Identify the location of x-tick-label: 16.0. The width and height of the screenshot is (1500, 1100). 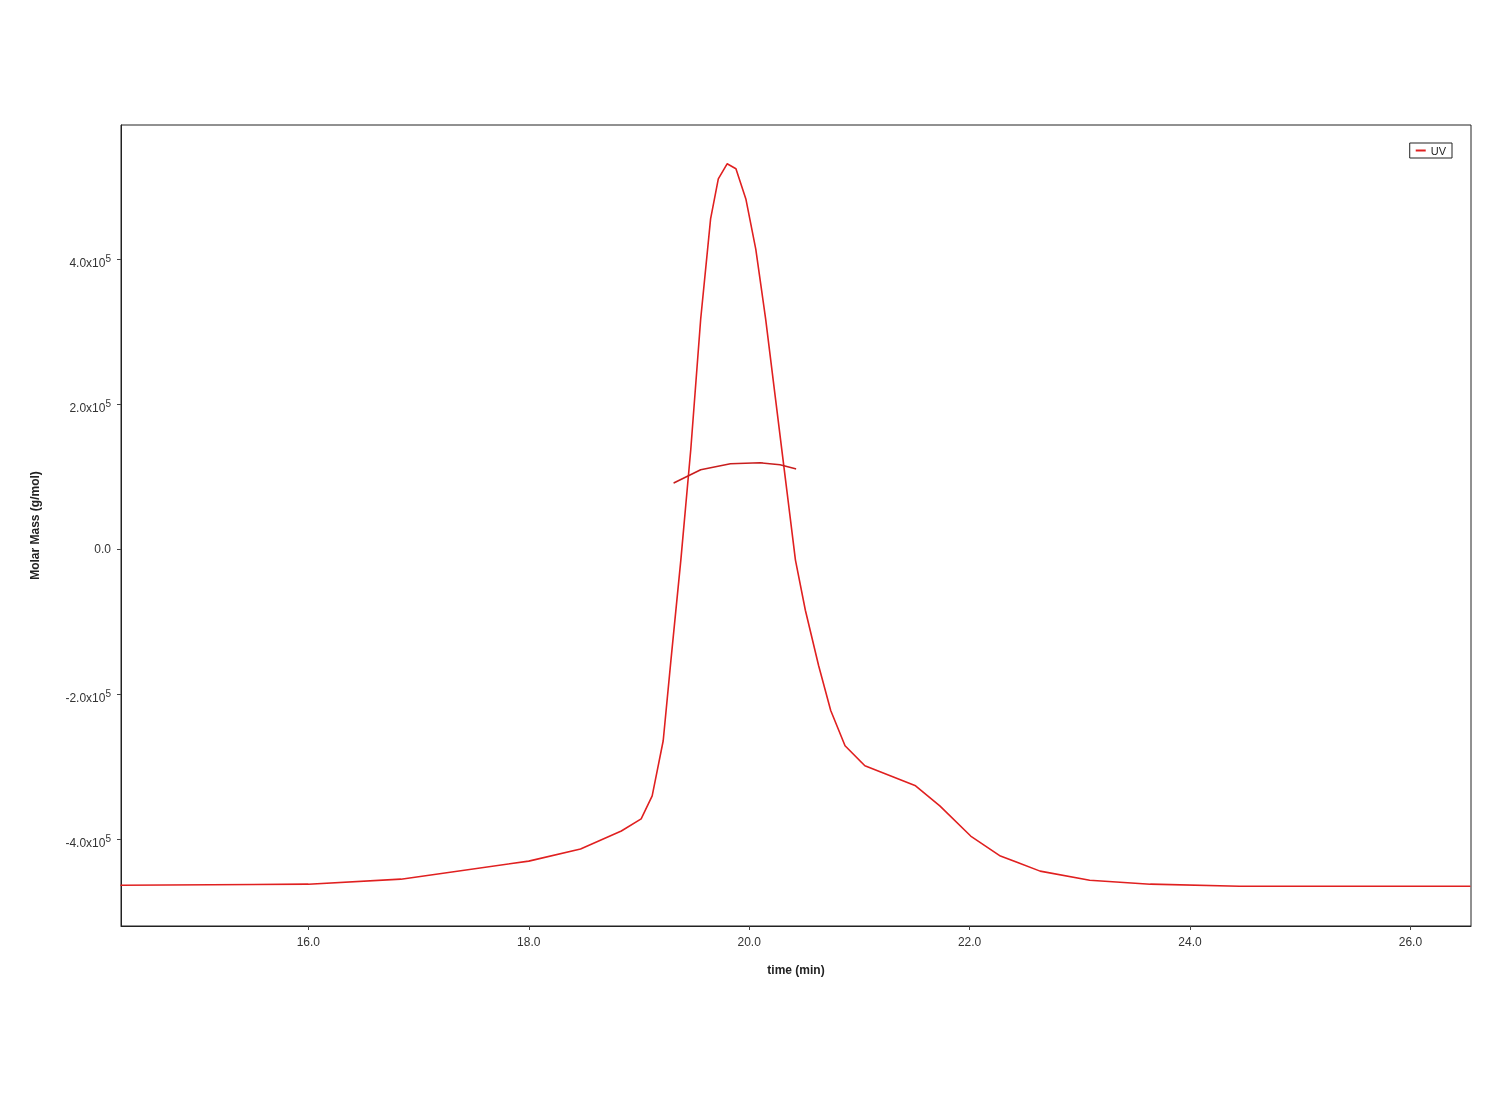
(308, 942).